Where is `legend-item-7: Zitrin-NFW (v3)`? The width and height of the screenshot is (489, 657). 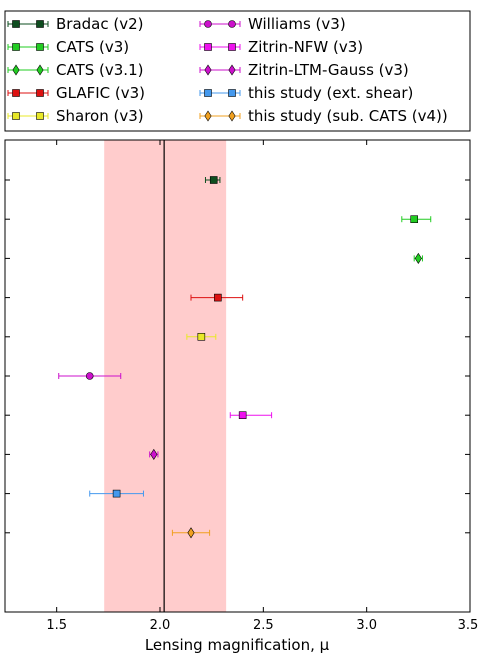
legend-item-7: Zitrin-NFW (v3) is located at coordinates (281, 47).